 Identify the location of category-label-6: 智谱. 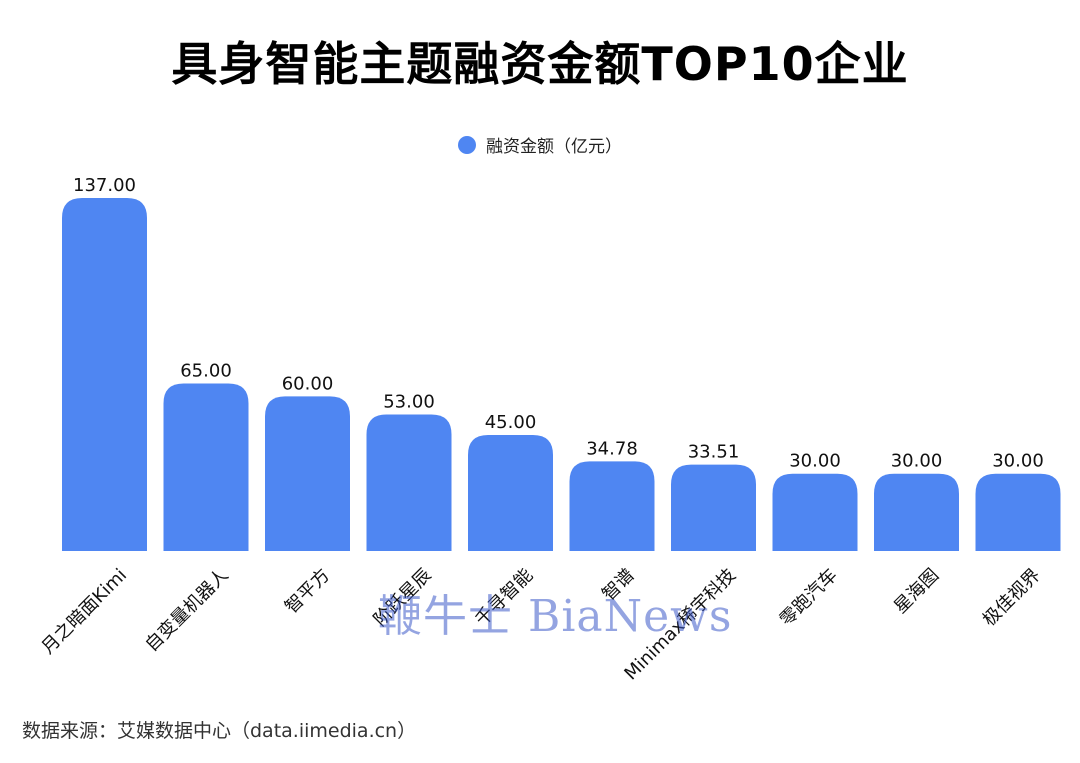
(618, 585).